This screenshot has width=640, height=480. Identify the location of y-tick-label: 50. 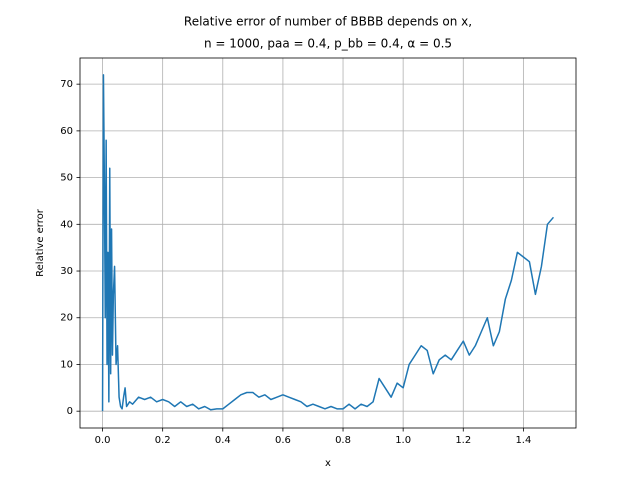
(66, 178).